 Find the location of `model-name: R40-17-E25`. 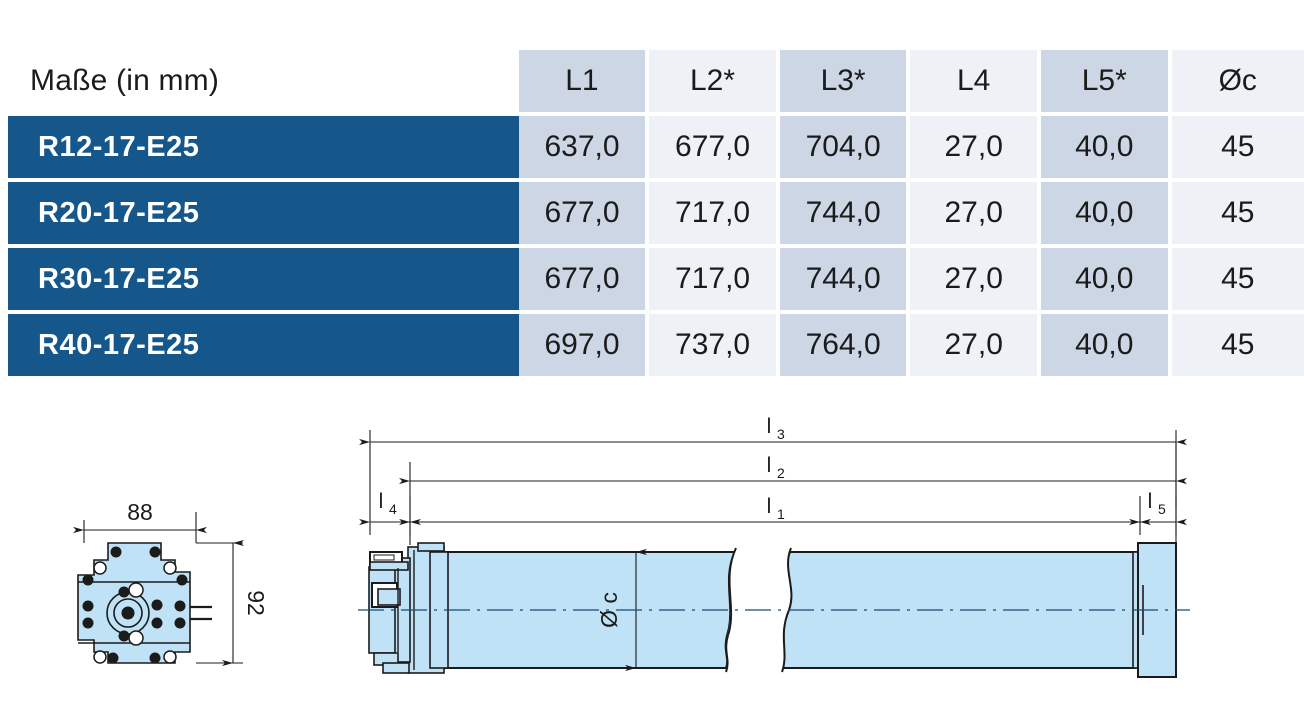

model-name: R40-17-E25 is located at coordinates (119, 344).